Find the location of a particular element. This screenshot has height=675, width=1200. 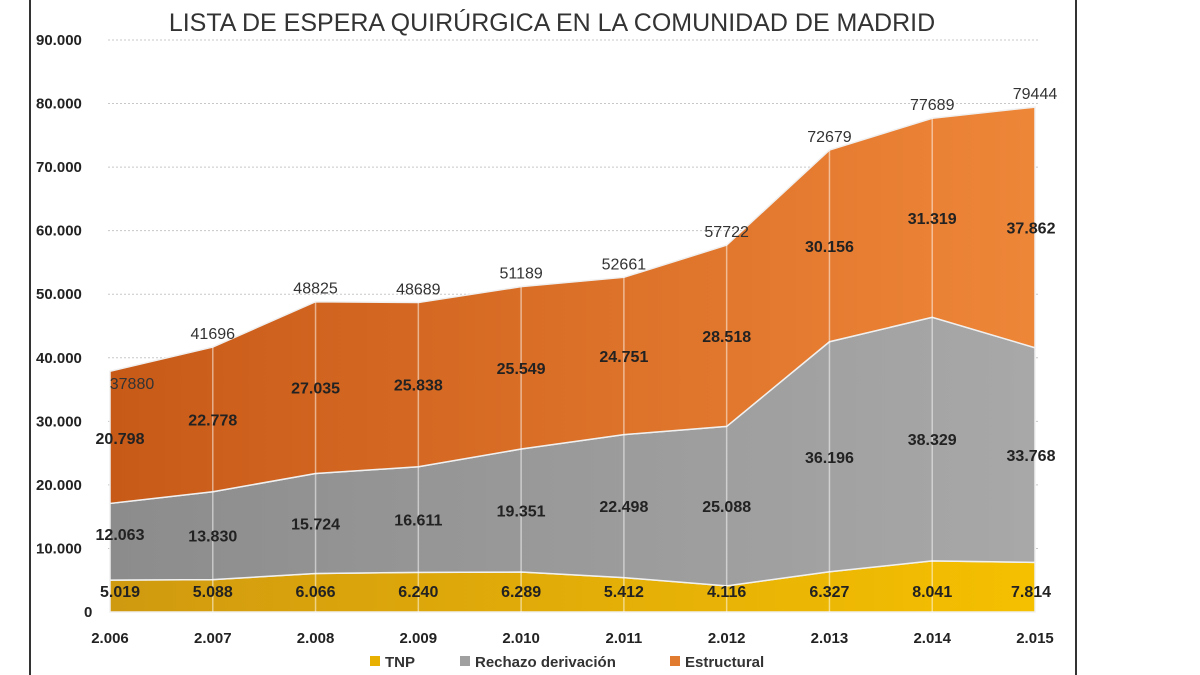

y-tick-label: 40.000 is located at coordinates (59, 358).